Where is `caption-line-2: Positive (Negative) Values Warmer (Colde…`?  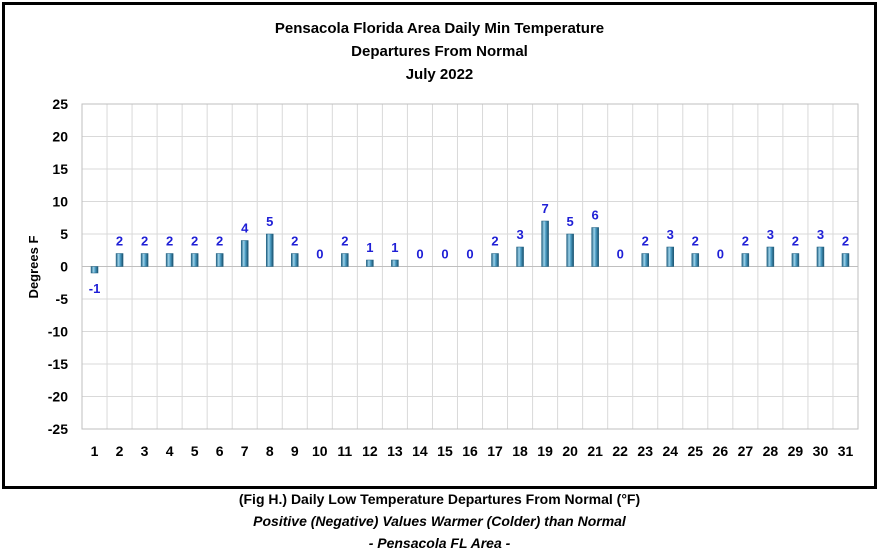
caption-line-2: Positive (Negative) Values Warmer (Colde… is located at coordinates (439, 521).